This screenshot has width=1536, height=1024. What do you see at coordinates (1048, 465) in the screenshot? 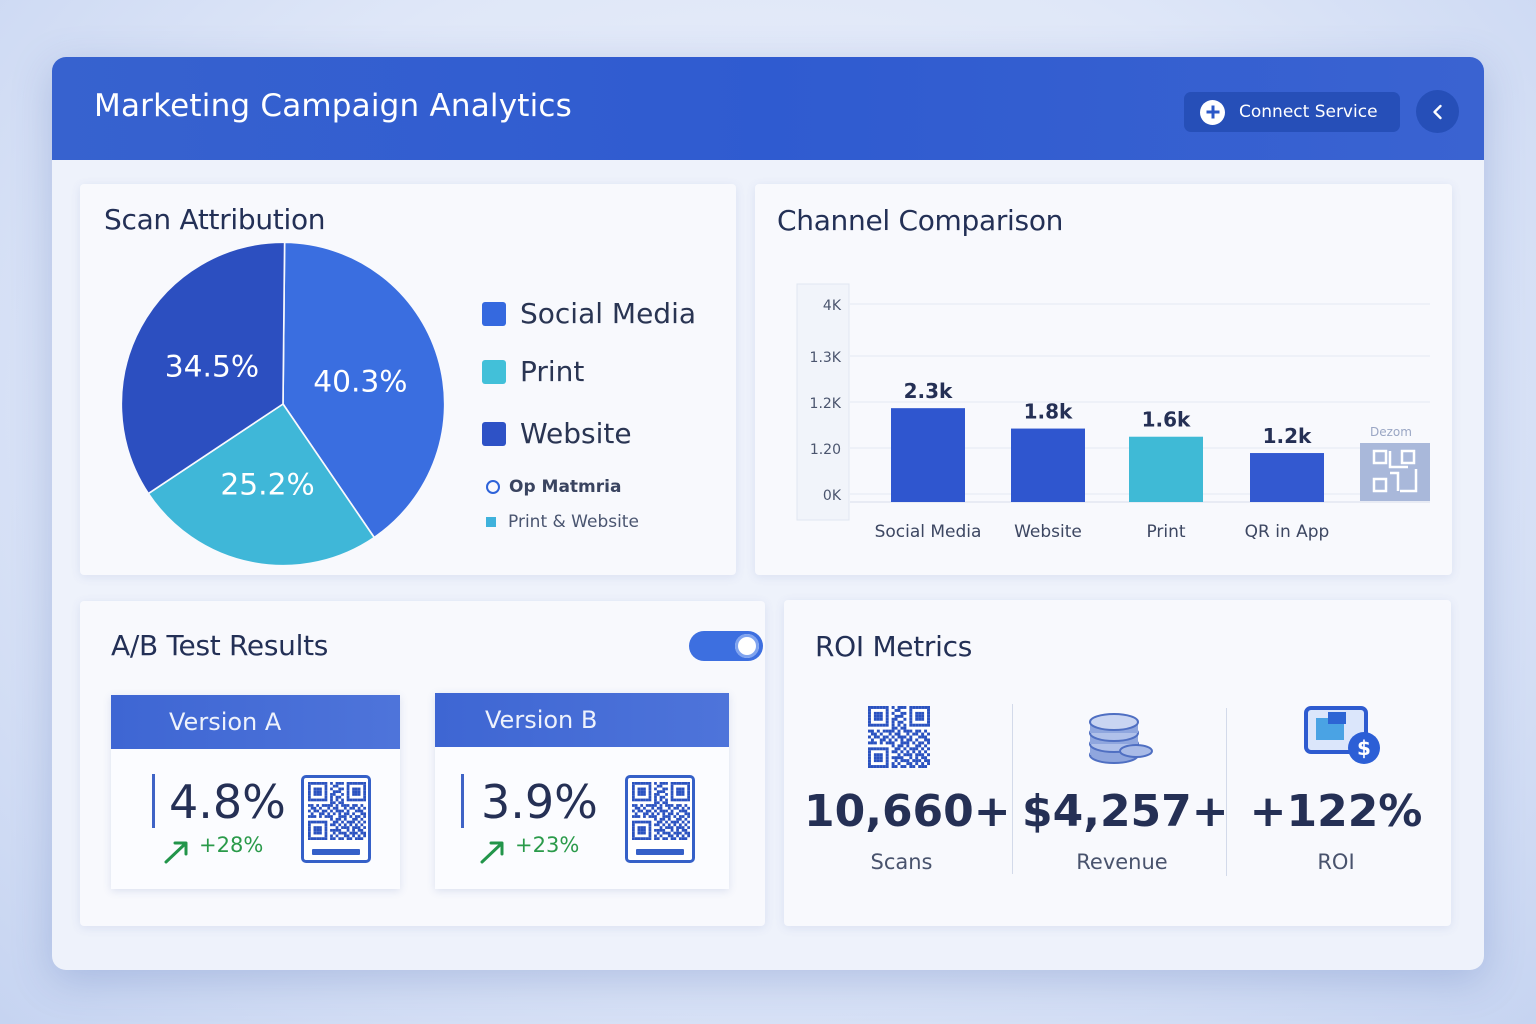
I see `bar` at bounding box center [1048, 465].